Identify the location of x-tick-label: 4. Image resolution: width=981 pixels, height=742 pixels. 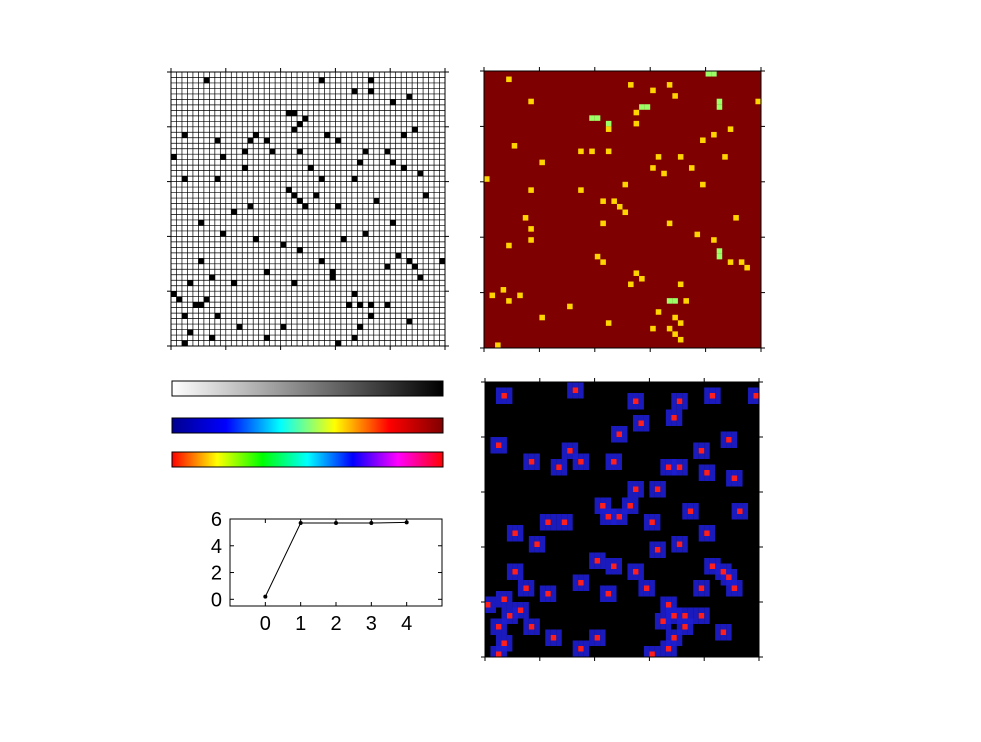
(406, 624).